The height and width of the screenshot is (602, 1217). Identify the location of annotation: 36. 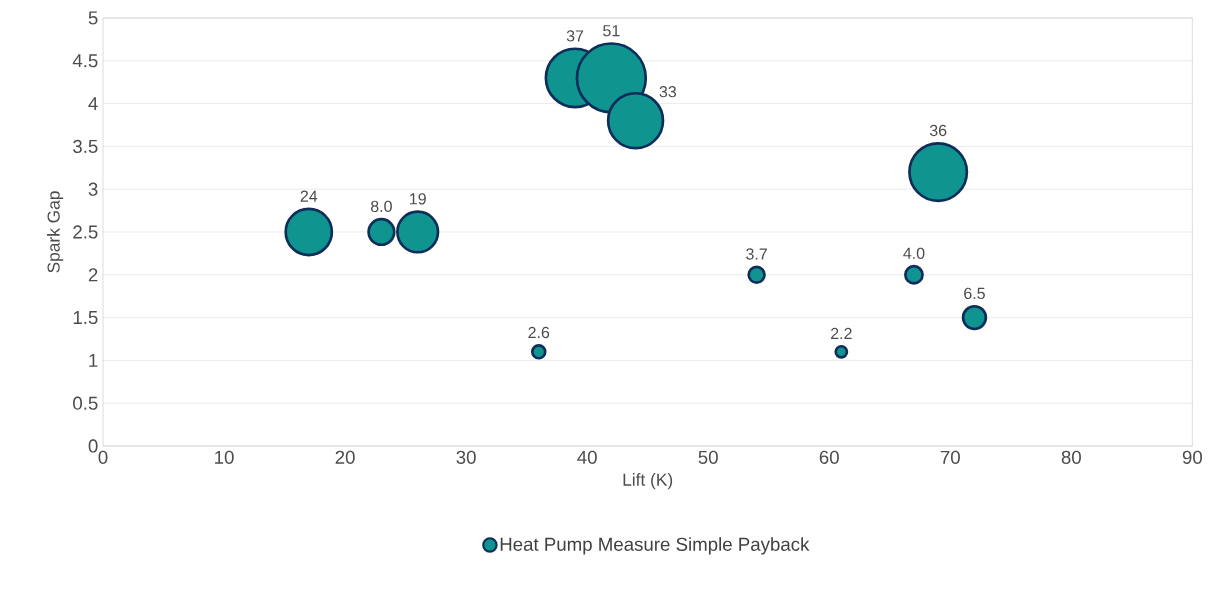
(938, 130).